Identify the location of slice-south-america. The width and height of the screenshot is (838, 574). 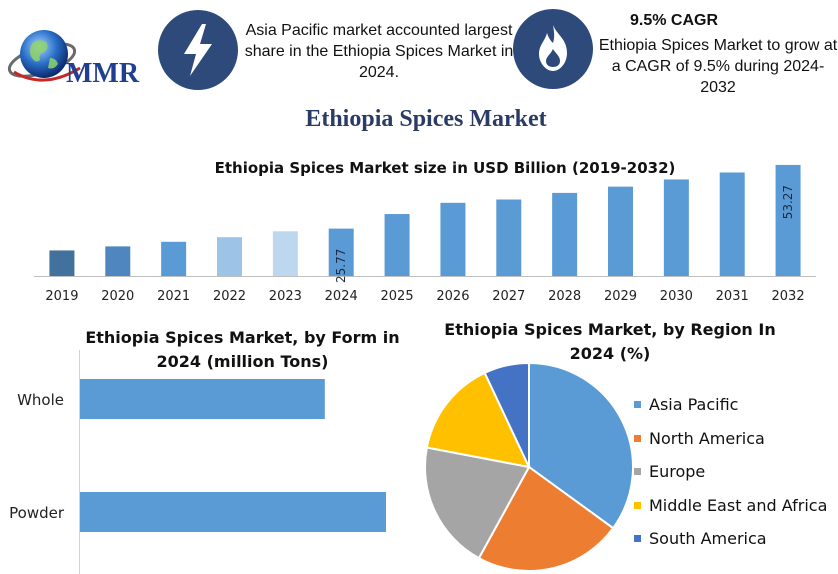
(506, 414).